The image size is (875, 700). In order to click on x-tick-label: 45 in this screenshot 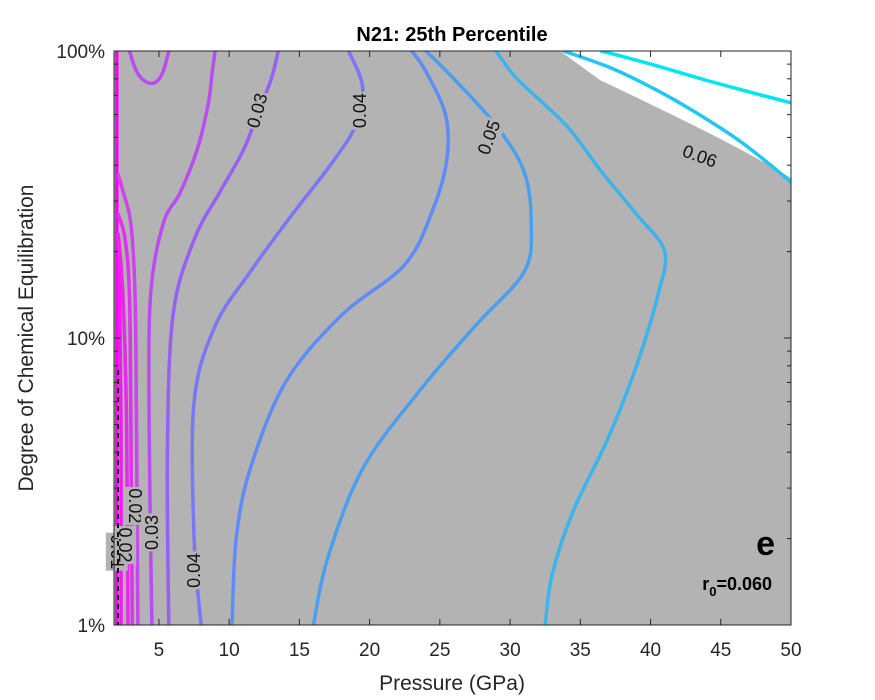, I will do `click(720, 650)`.